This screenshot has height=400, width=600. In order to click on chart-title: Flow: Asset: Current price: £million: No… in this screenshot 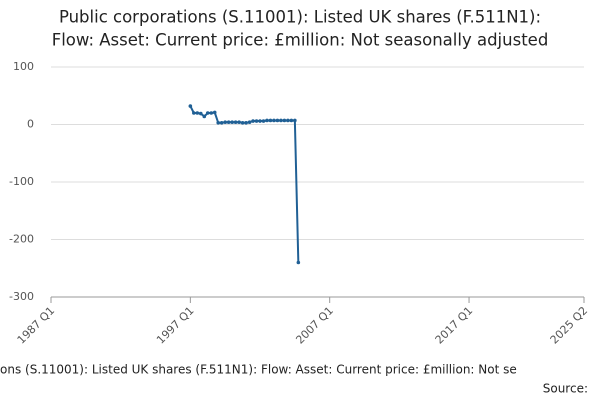, I will do `click(300, 40)`.